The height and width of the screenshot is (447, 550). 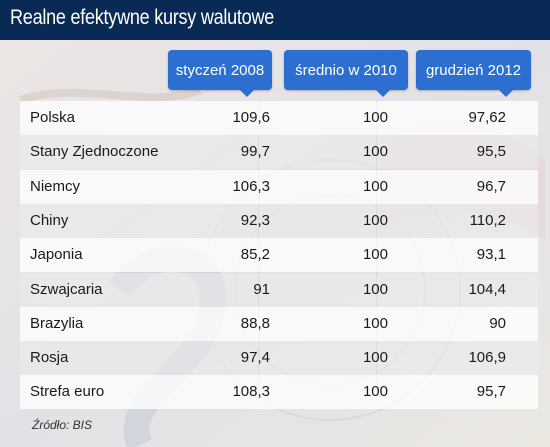 I want to click on table-row: Rosja 97,4 100 106,9, so click(x=279, y=358).